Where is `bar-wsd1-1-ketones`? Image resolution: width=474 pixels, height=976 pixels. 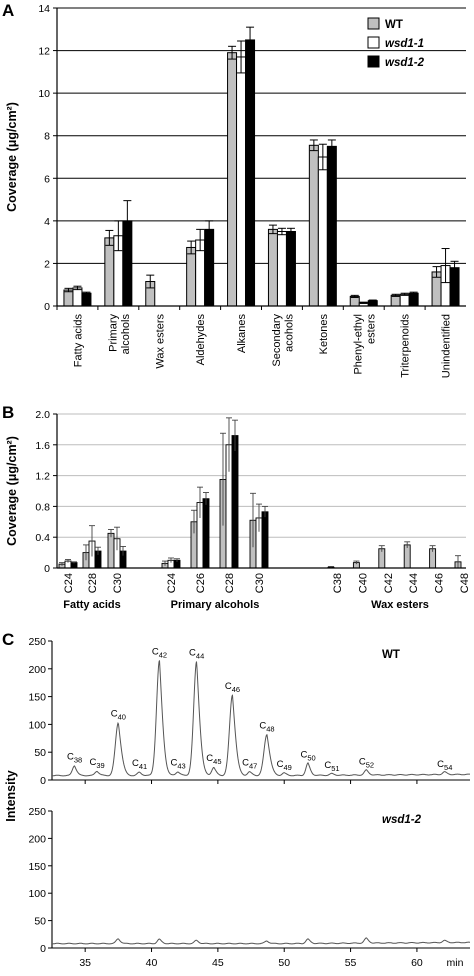 bar-wsd1-1-ketones is located at coordinates (322, 231).